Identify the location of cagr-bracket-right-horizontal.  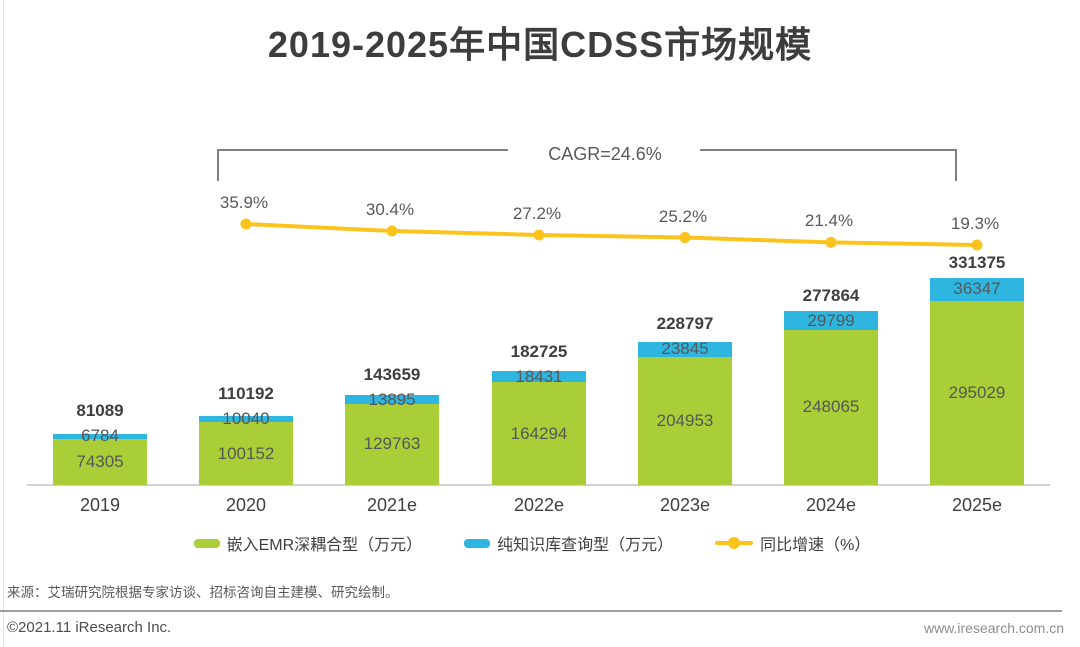
(828, 150).